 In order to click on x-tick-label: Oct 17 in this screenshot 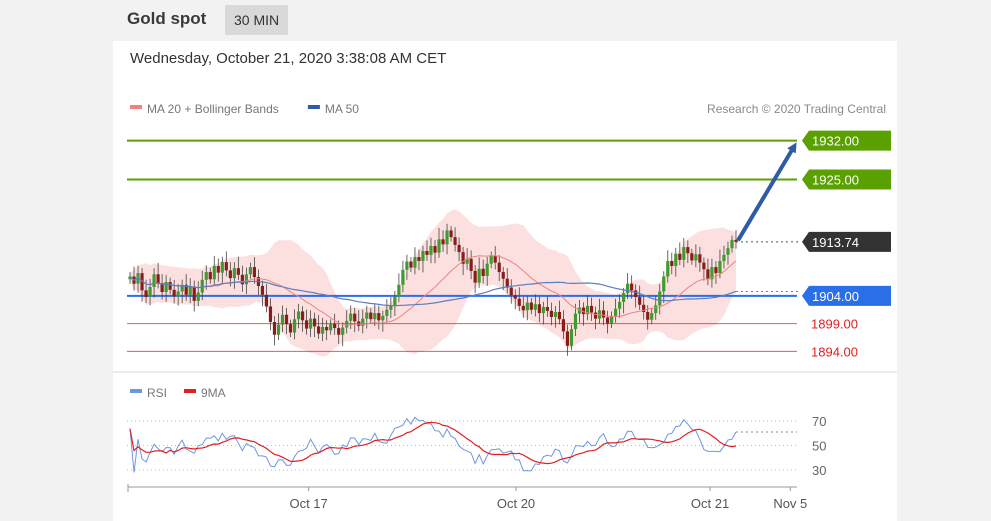, I will do `click(308, 503)`.